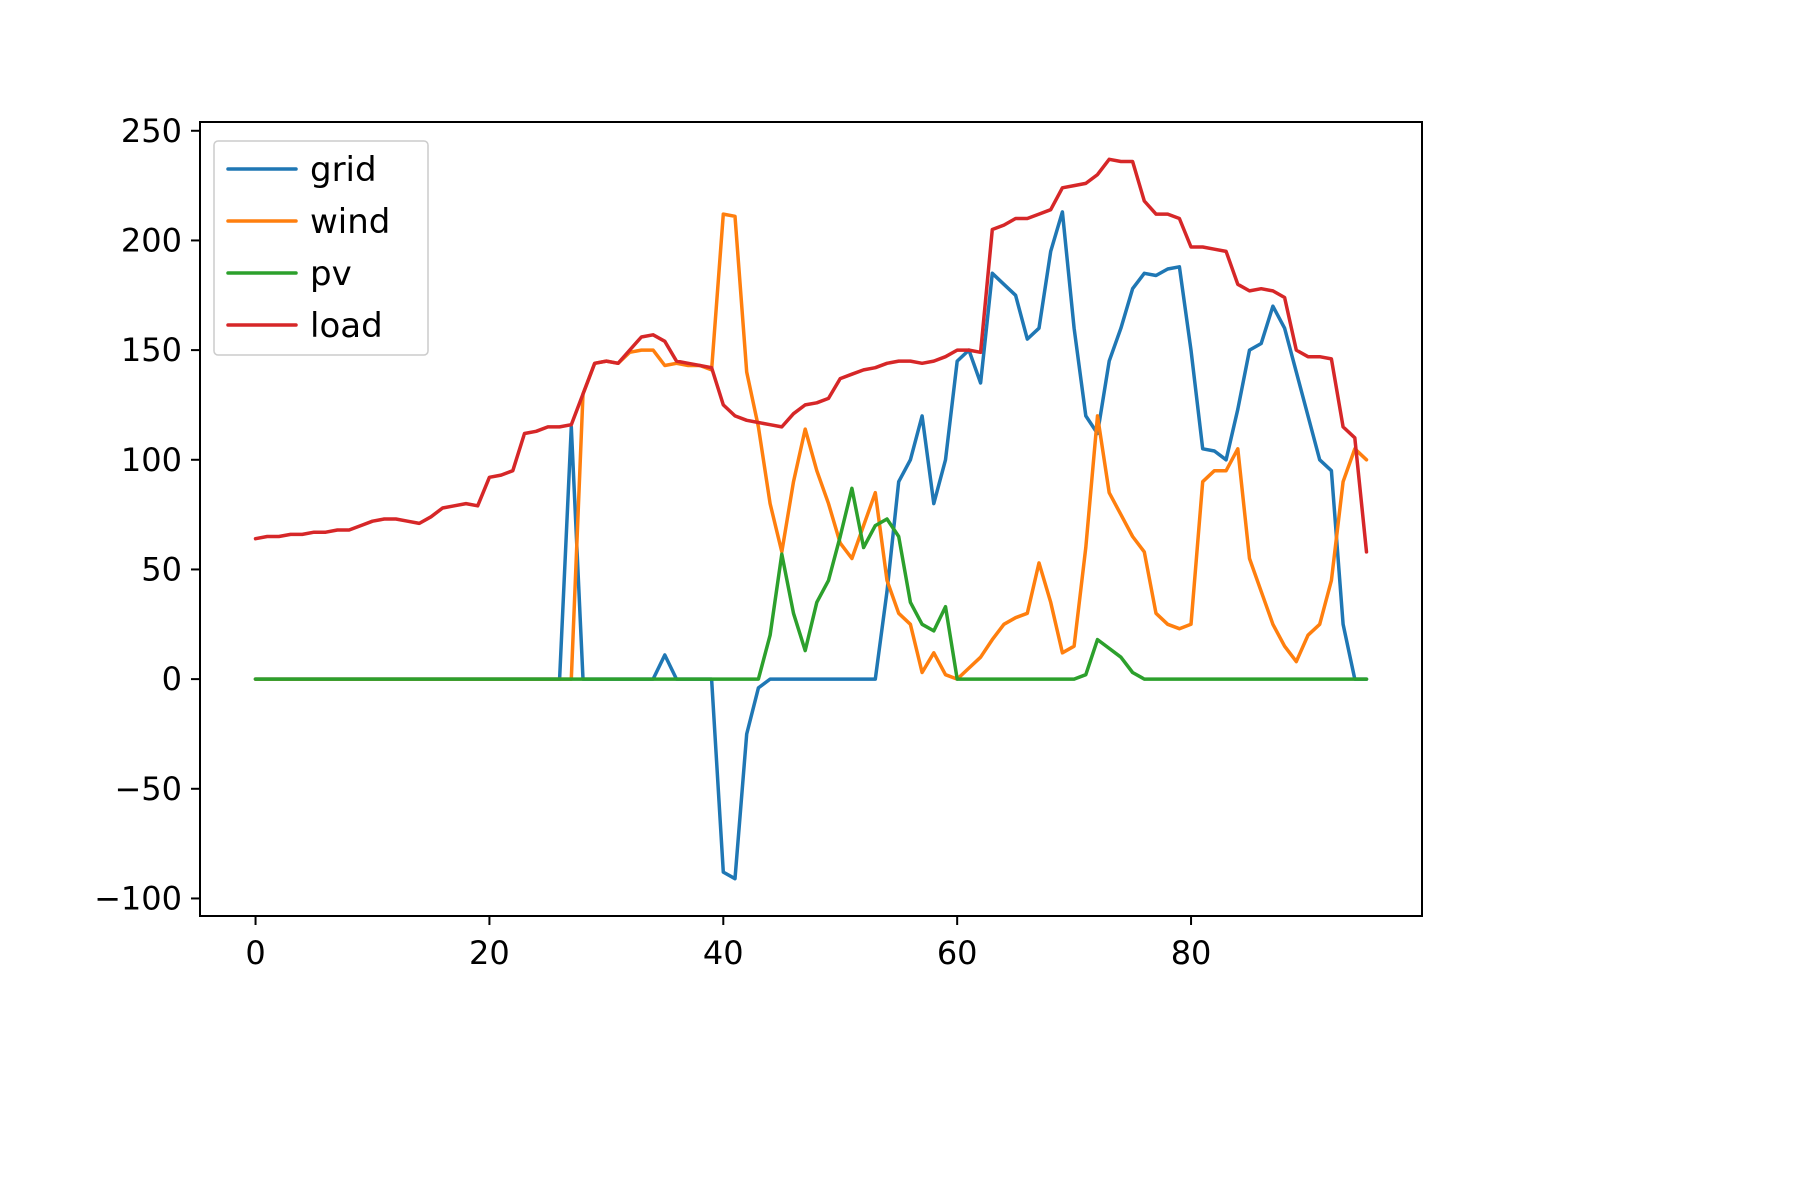  Describe the element at coordinates (151, 350) in the screenshot. I see `y-tick-label: 150` at that location.